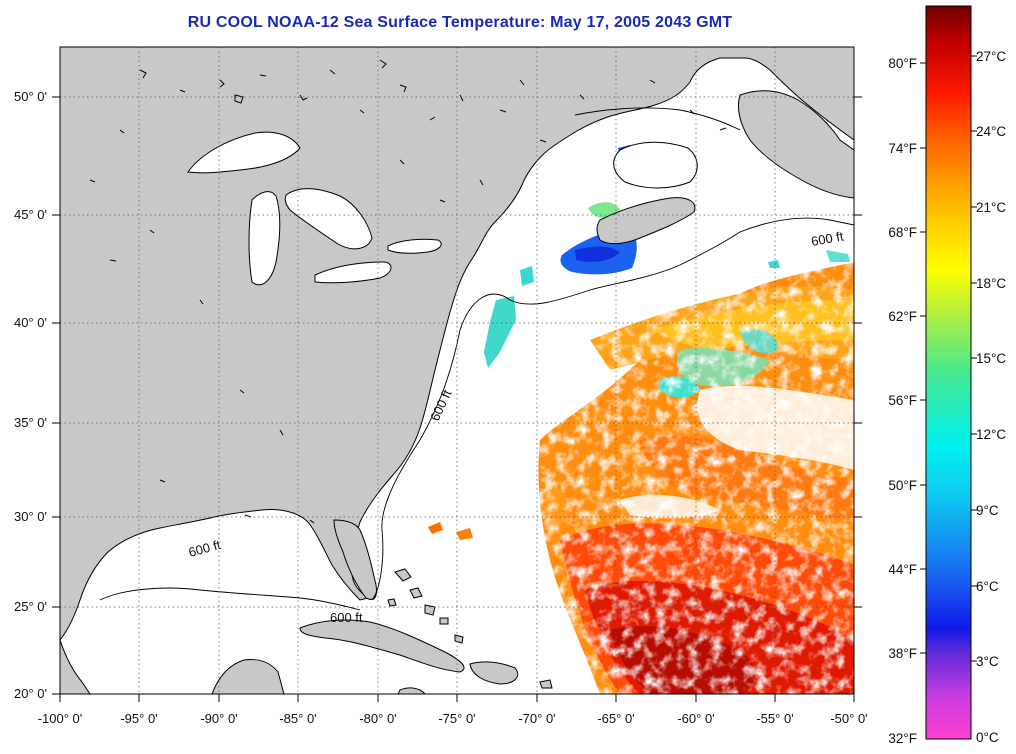 Image resolution: width=1016 pixels, height=754 pixels. I want to click on colorbar-c-label: 18°C, so click(991, 283).